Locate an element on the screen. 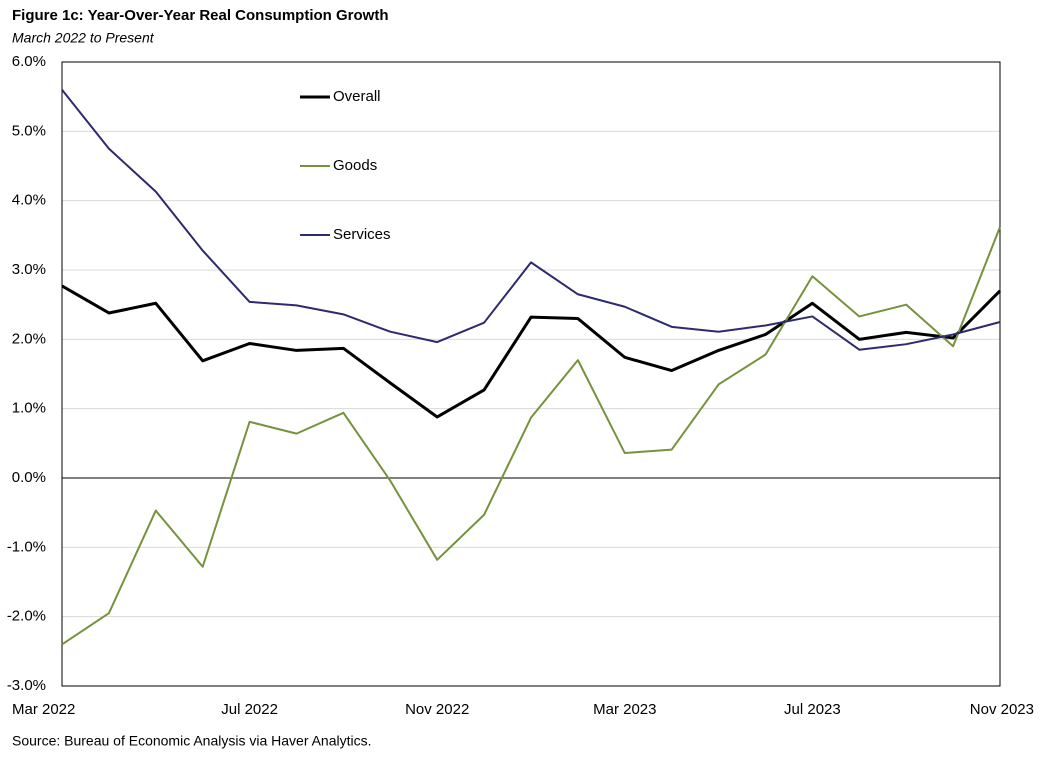  y-tick-label: 2.0% is located at coordinates (29, 338).